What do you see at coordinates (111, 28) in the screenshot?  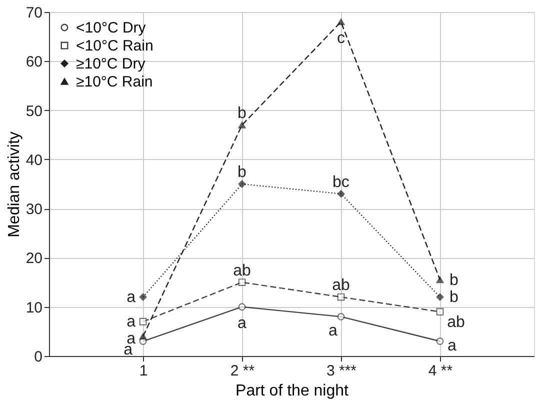 I see `legend-label: <10°C Dry` at bounding box center [111, 28].